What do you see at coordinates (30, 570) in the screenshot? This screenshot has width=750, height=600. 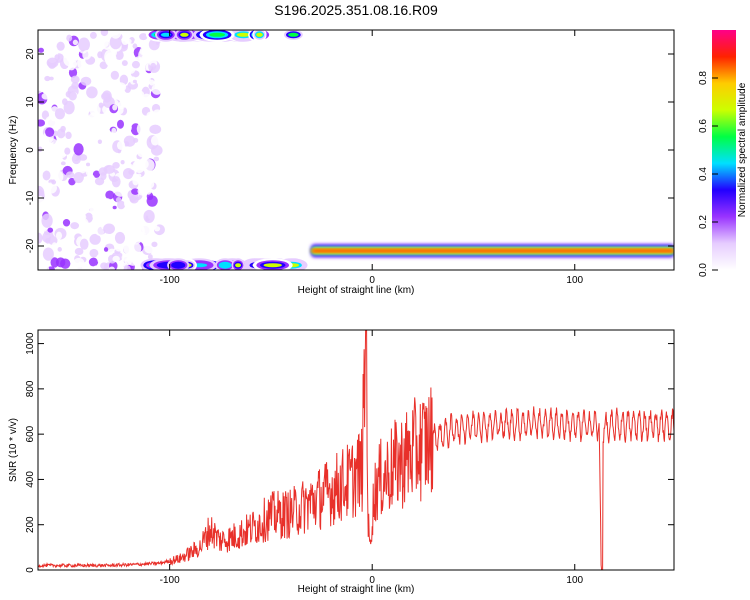 I see `line-y-tick-label-0: 0` at bounding box center [30, 570].